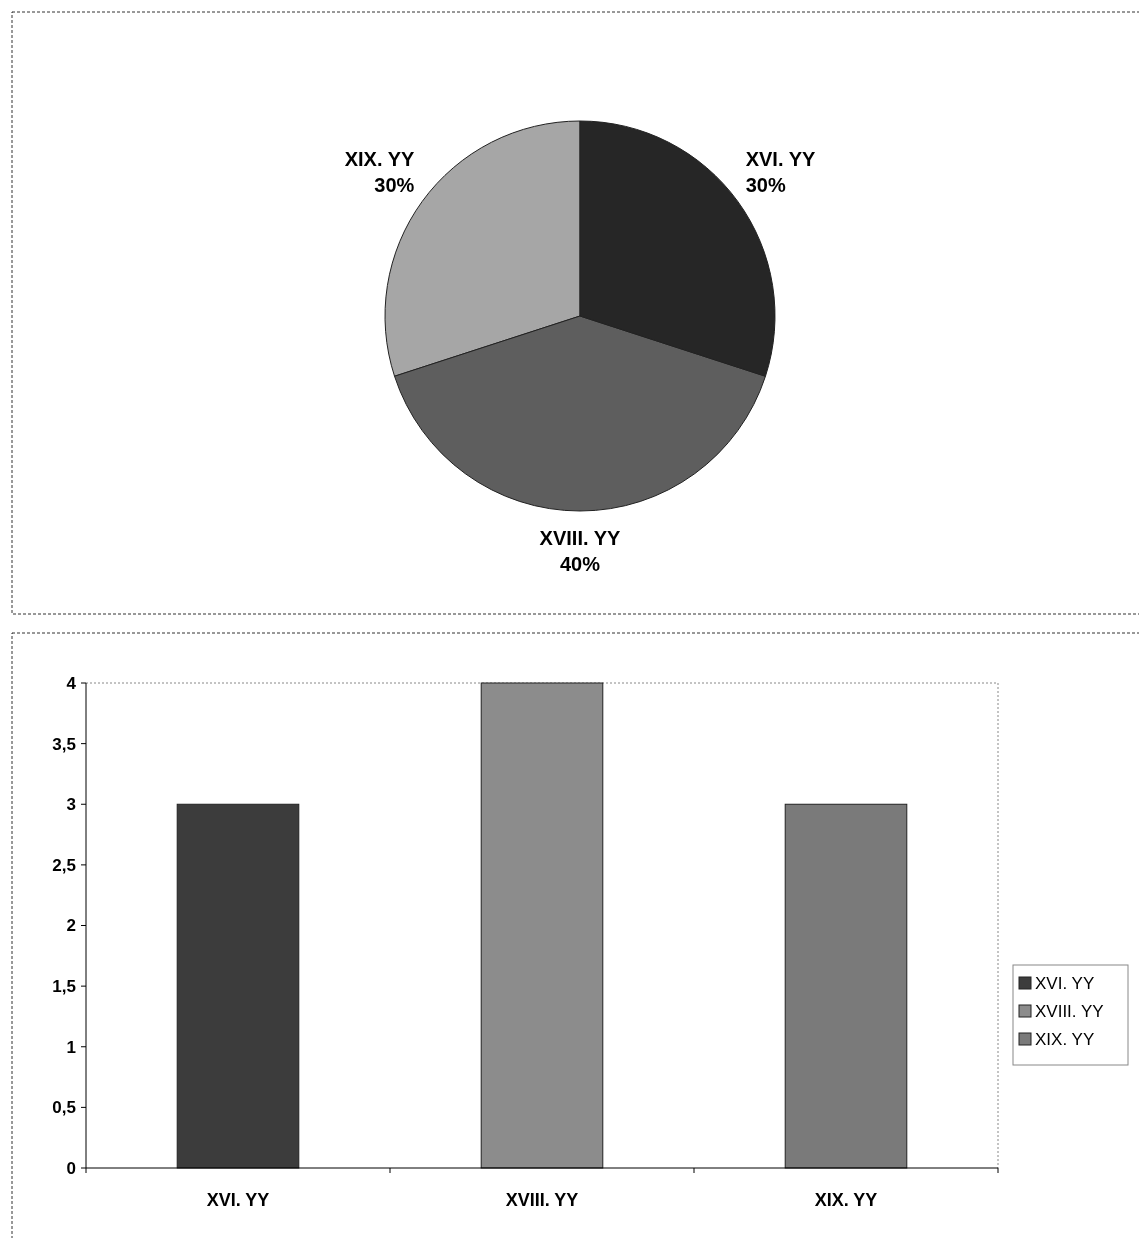 This screenshot has width=1139, height=1238. I want to click on slice-label: XVIII. YY, so click(580, 537).